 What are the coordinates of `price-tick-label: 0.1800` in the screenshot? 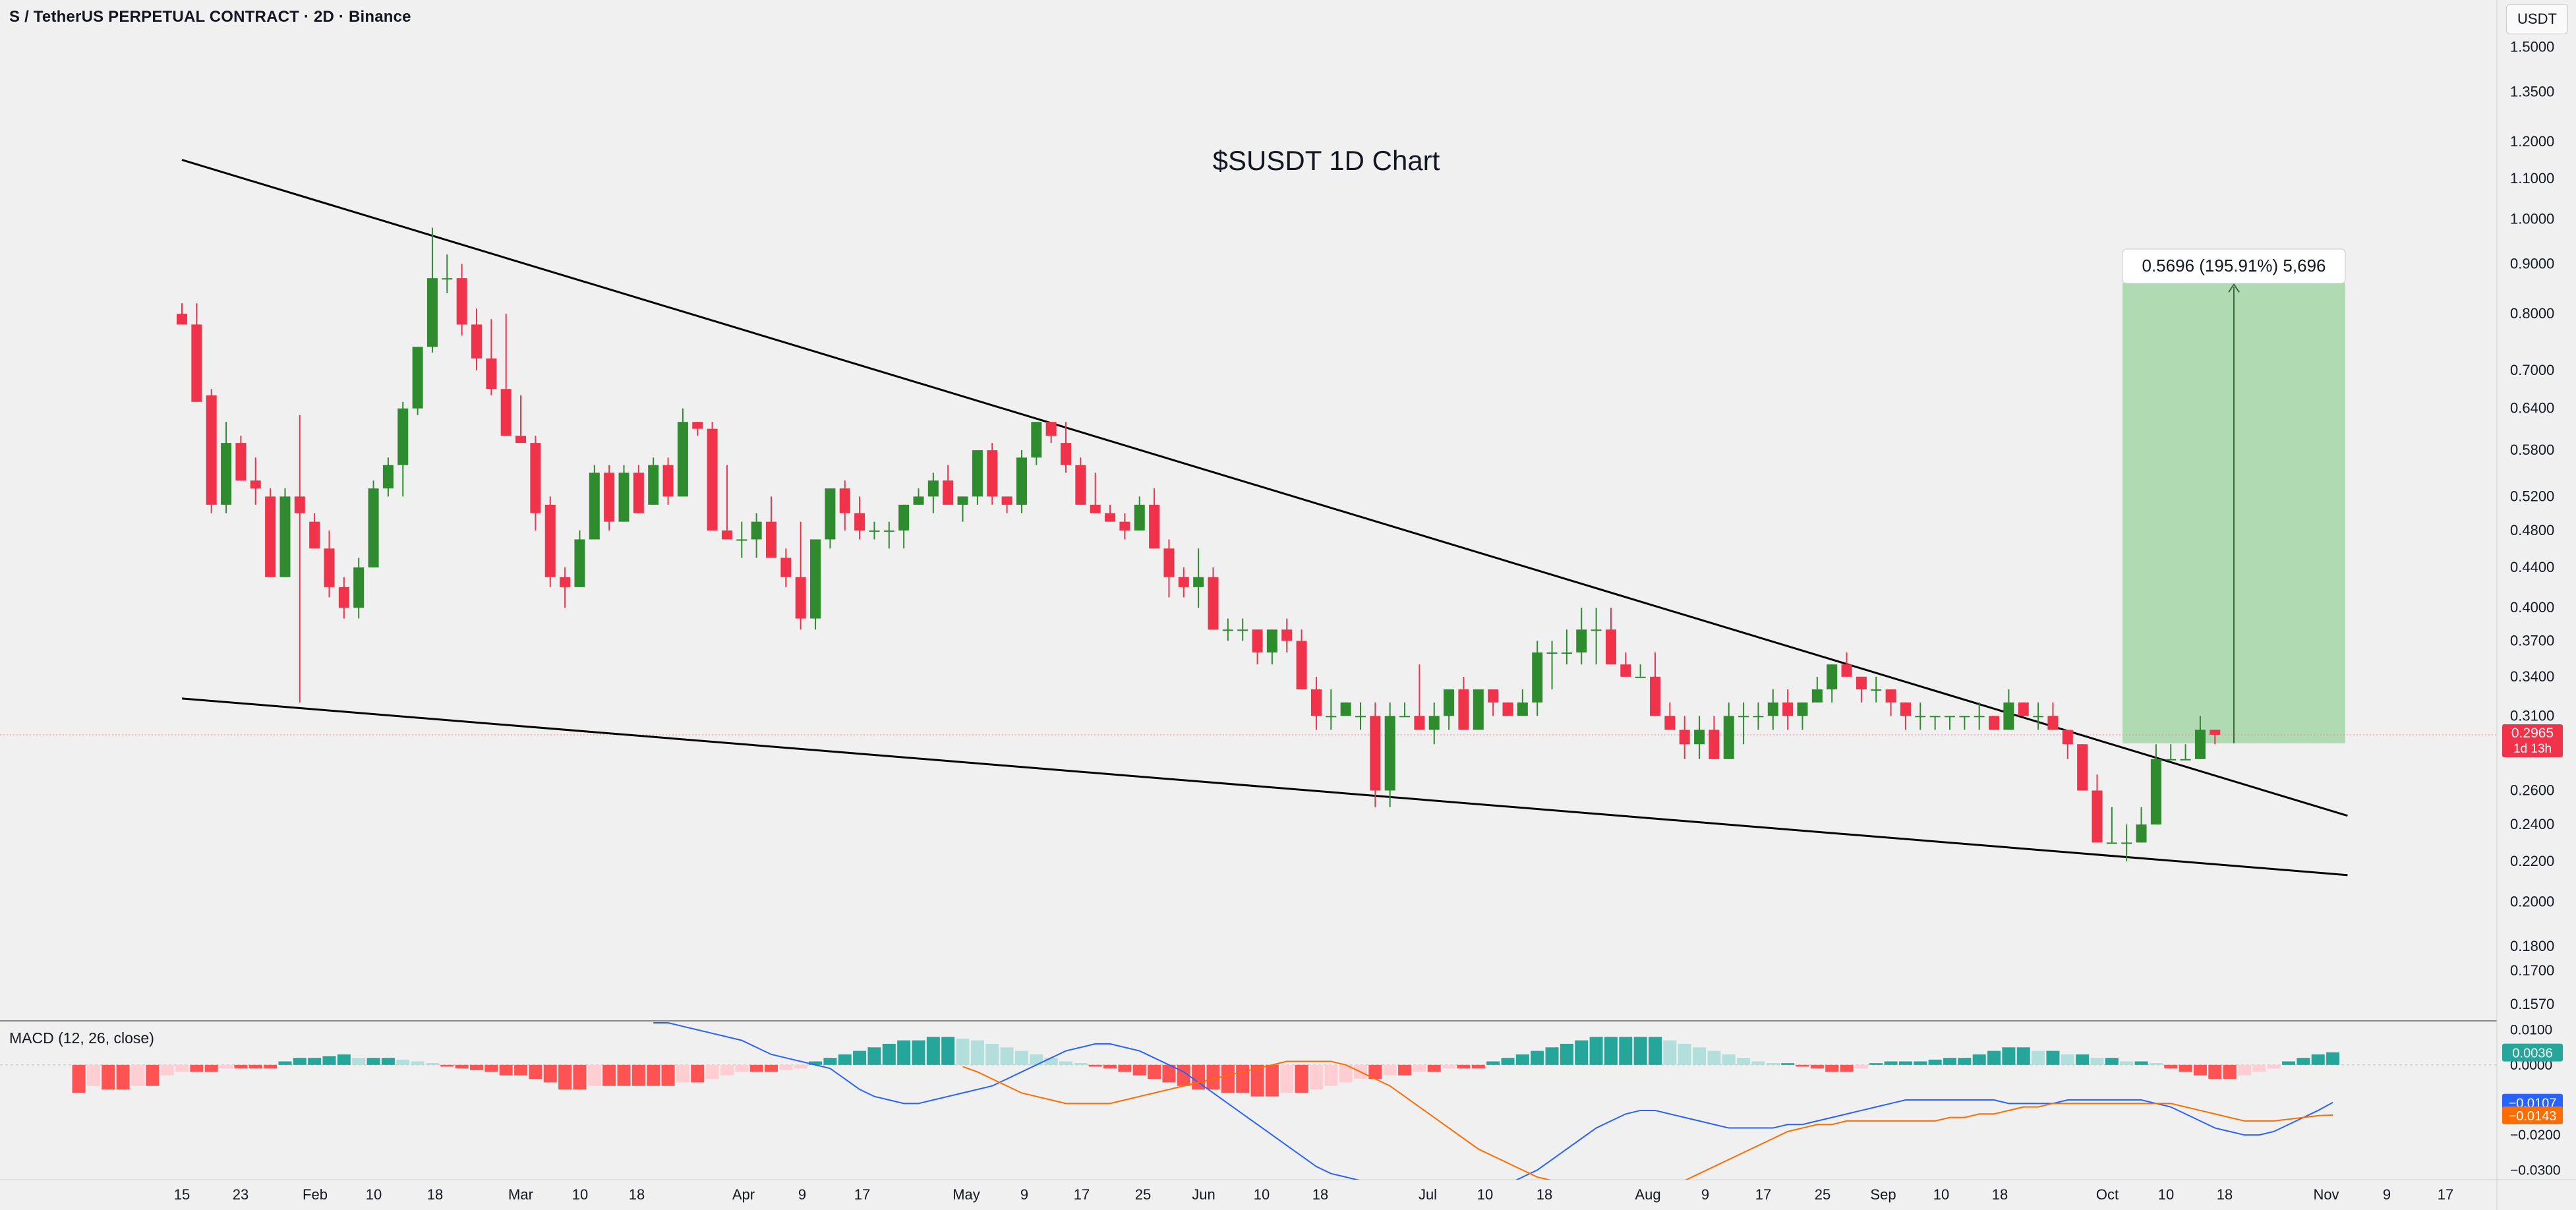 It's located at (2532, 946).